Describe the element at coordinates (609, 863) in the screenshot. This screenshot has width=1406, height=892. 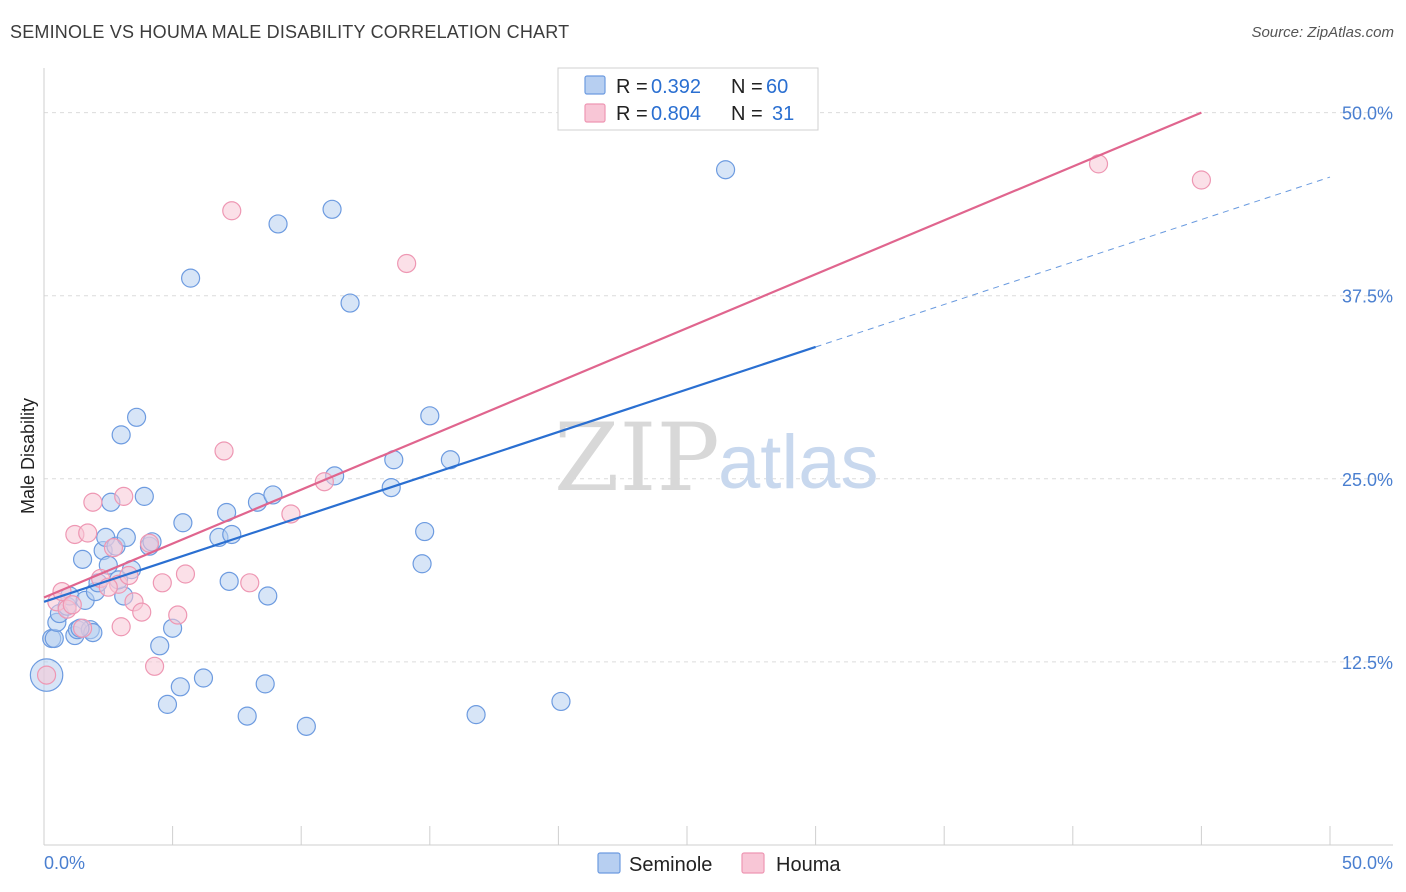
I see `legend-seminole-swatch` at that location.